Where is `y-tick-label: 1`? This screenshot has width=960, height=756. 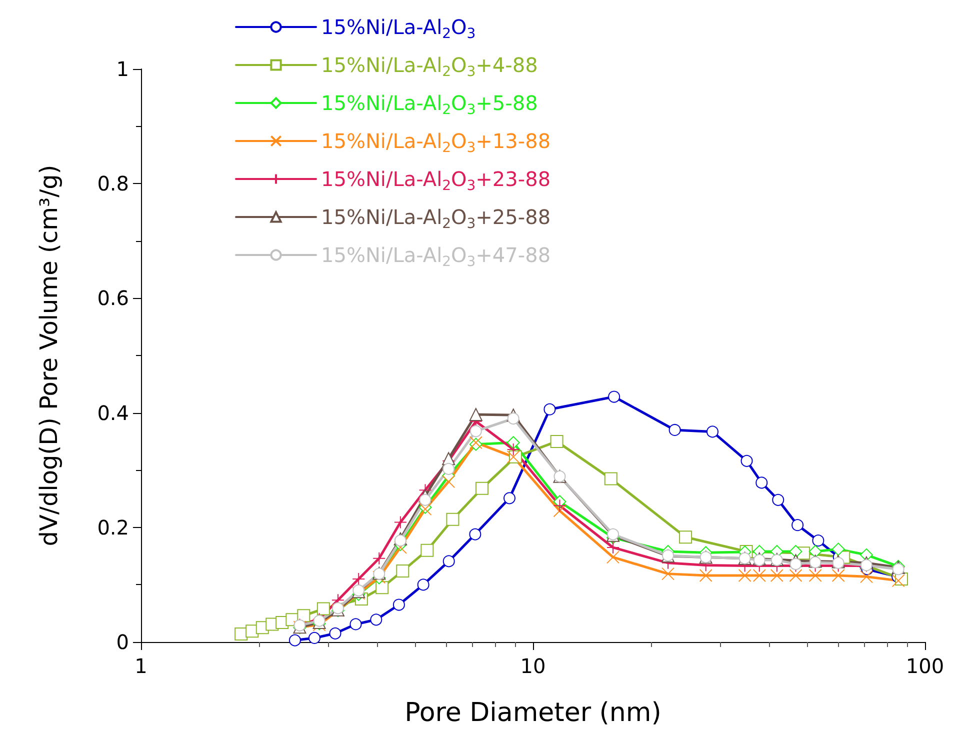
y-tick-label: 1 is located at coordinates (122, 69).